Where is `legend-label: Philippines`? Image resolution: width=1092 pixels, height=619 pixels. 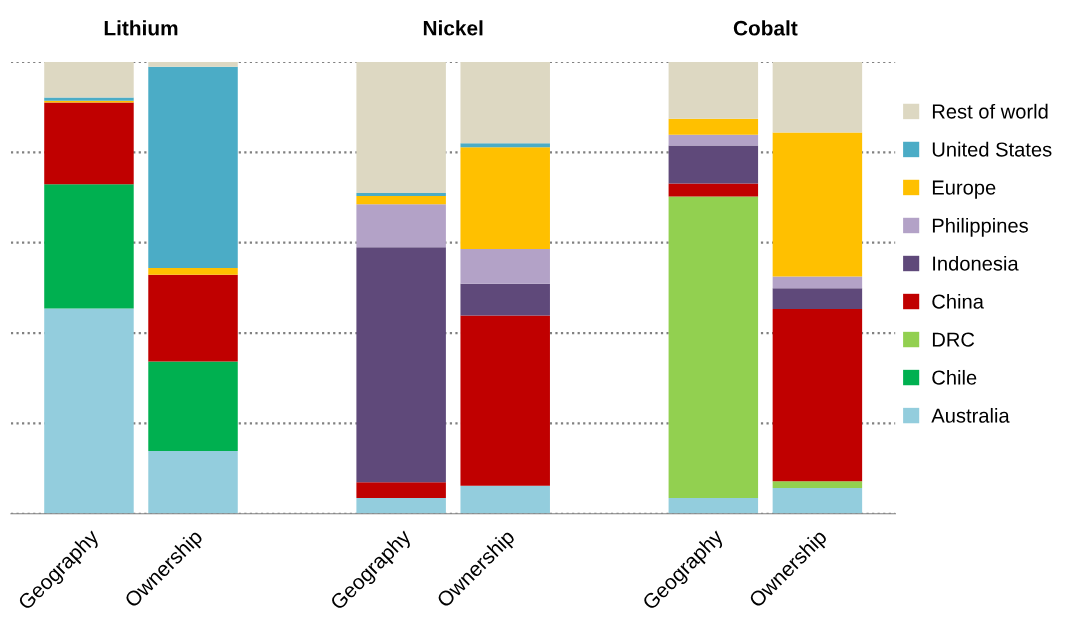 legend-label: Philippines is located at coordinates (980, 227).